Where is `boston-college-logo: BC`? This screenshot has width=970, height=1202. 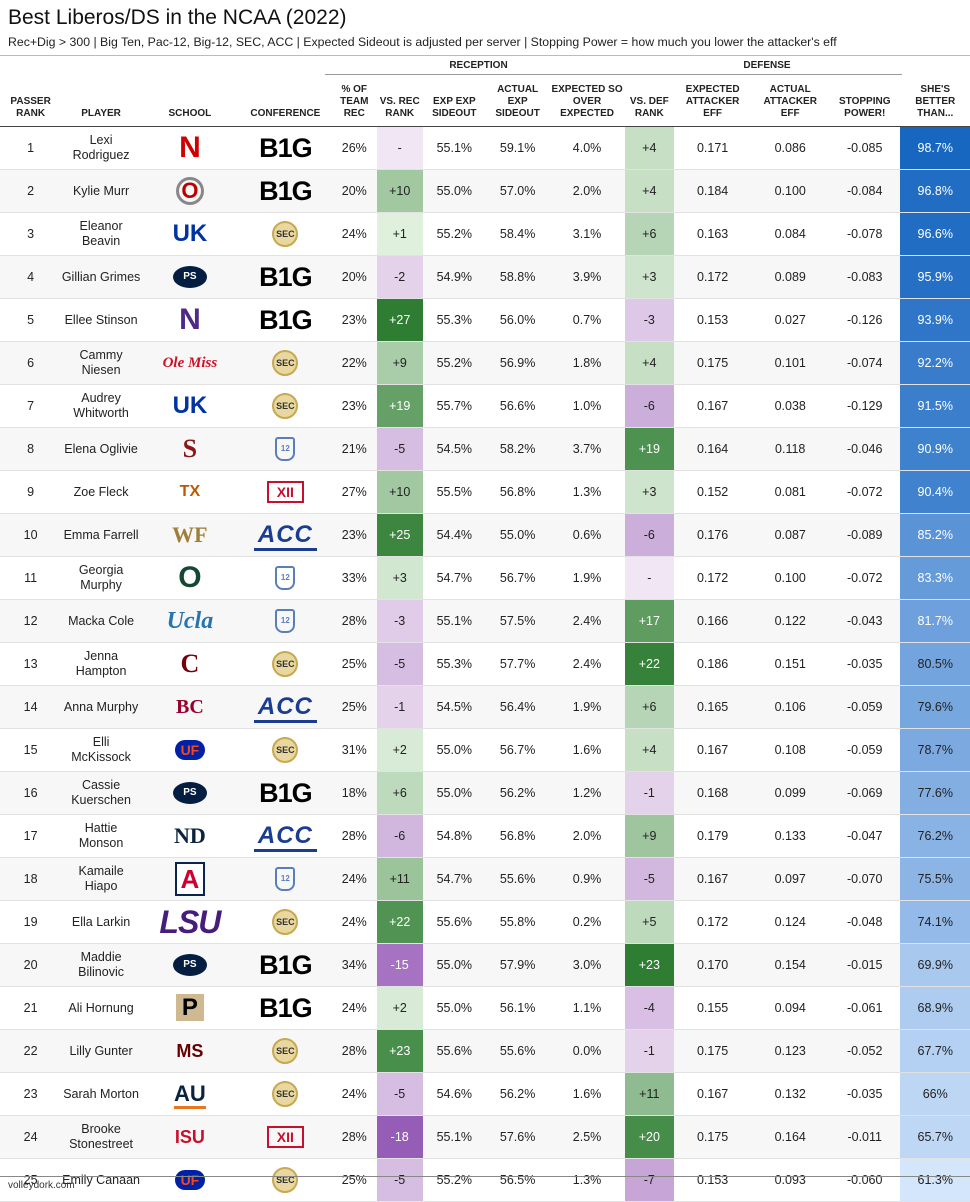
boston-college-logo: BC is located at coordinates (190, 707).